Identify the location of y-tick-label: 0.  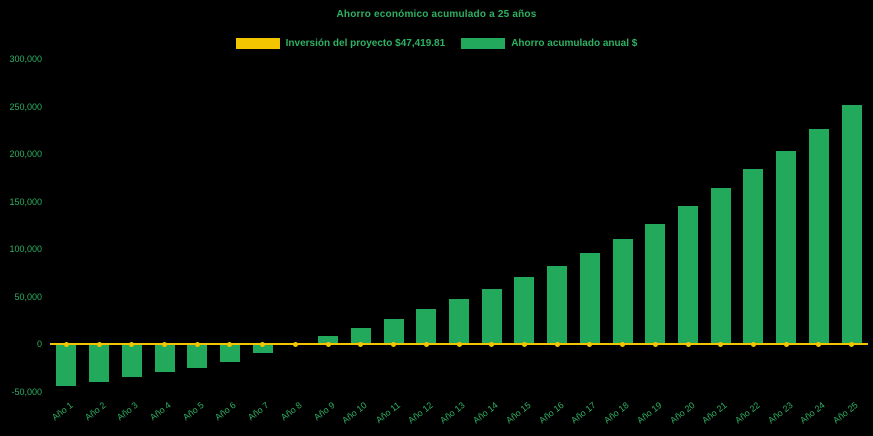
(39, 344).